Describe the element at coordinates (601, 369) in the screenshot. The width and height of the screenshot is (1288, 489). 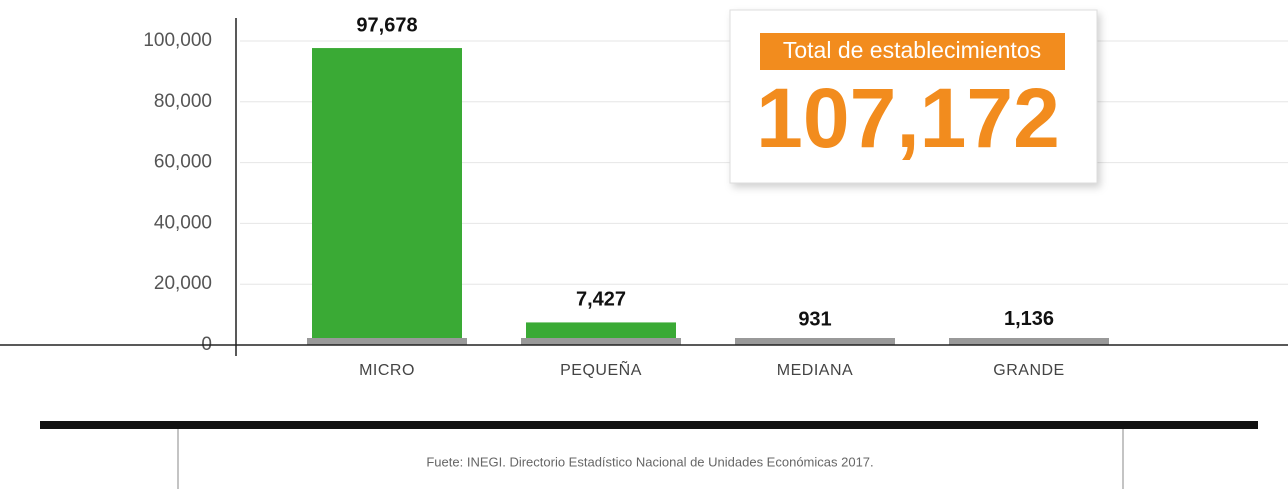
I see `x-tick-label: PEQUEÑA` at that location.